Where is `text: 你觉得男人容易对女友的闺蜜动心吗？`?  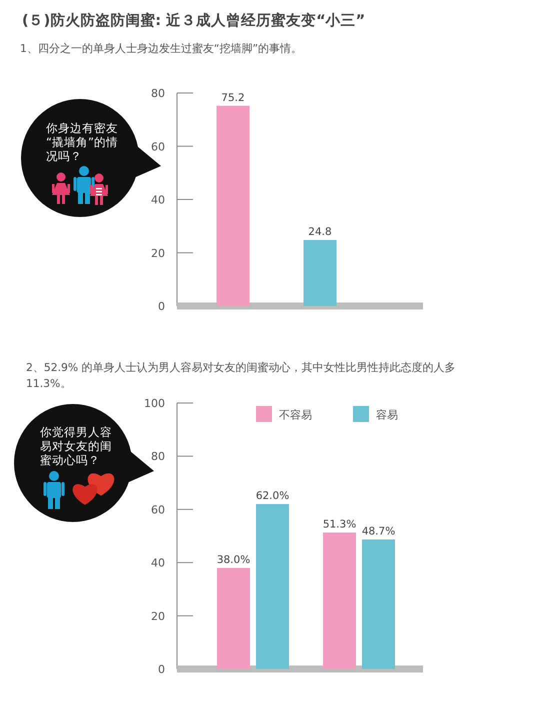
text: 你觉得男人容易对女友的闺蜜动心吗？ is located at coordinates (76, 446).